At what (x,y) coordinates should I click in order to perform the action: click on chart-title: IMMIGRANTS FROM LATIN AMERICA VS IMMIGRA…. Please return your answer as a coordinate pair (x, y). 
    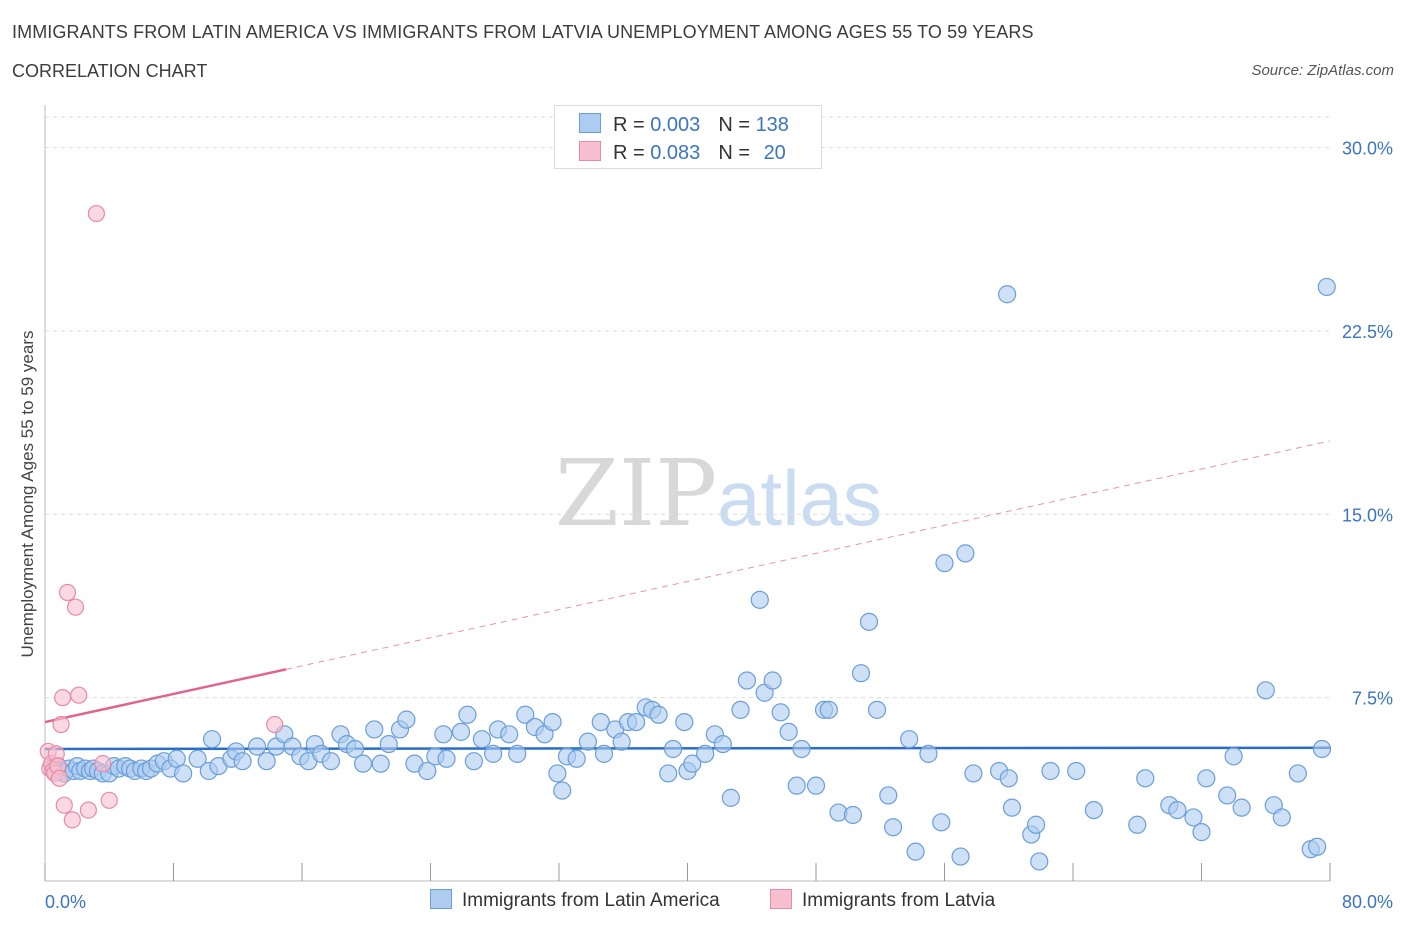
    Looking at the image, I should click on (523, 32).